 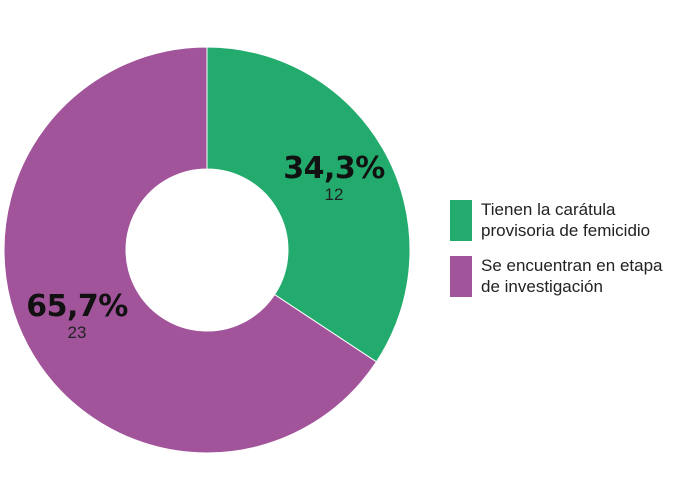 I want to click on legend-label-investigacion-line-1: Se encuentran en etapa, so click(x=572, y=265).